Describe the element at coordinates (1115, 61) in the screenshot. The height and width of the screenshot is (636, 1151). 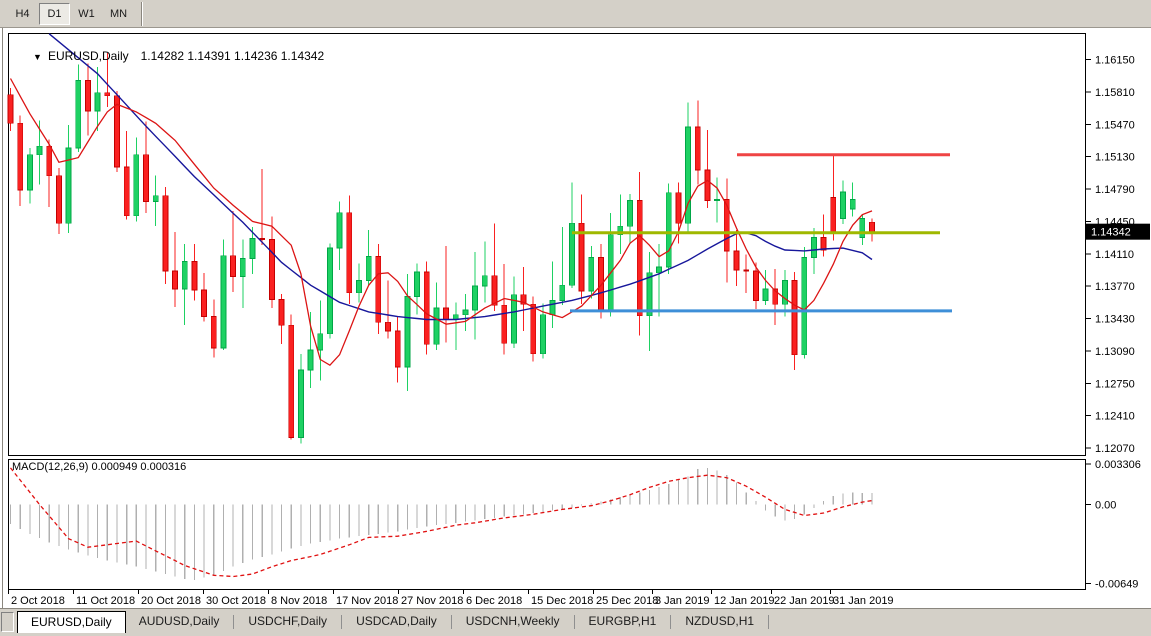
I see `svg-text: 1.16150` at that location.